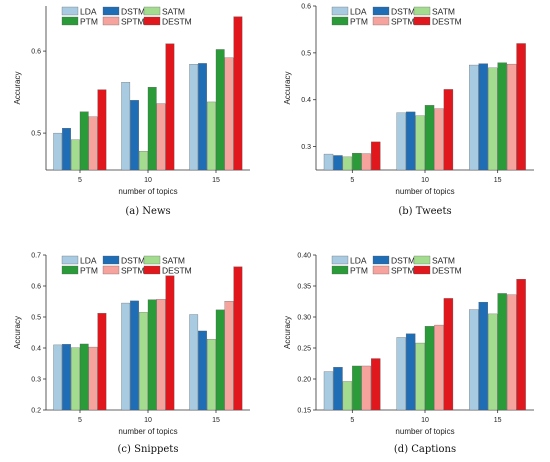 The width and height of the screenshot is (550, 462). What do you see at coordinates (424, 211) in the screenshot?
I see `figure-caption: (b) Tweets` at bounding box center [424, 211].